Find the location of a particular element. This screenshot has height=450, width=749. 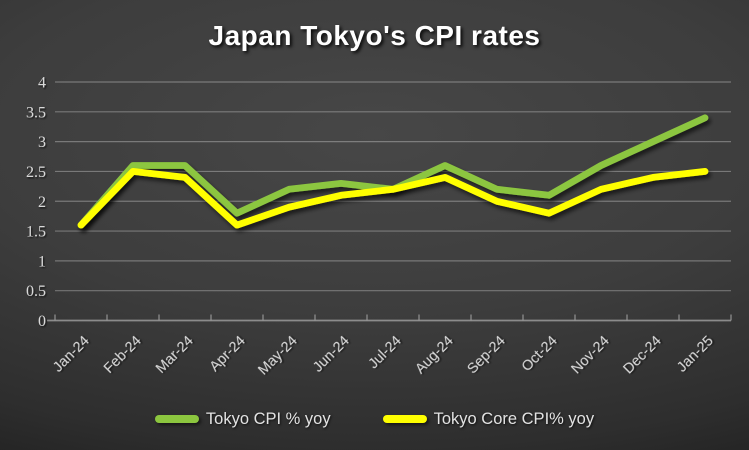

x-axis-tick-label: Jan-24 is located at coordinates (71, 354).